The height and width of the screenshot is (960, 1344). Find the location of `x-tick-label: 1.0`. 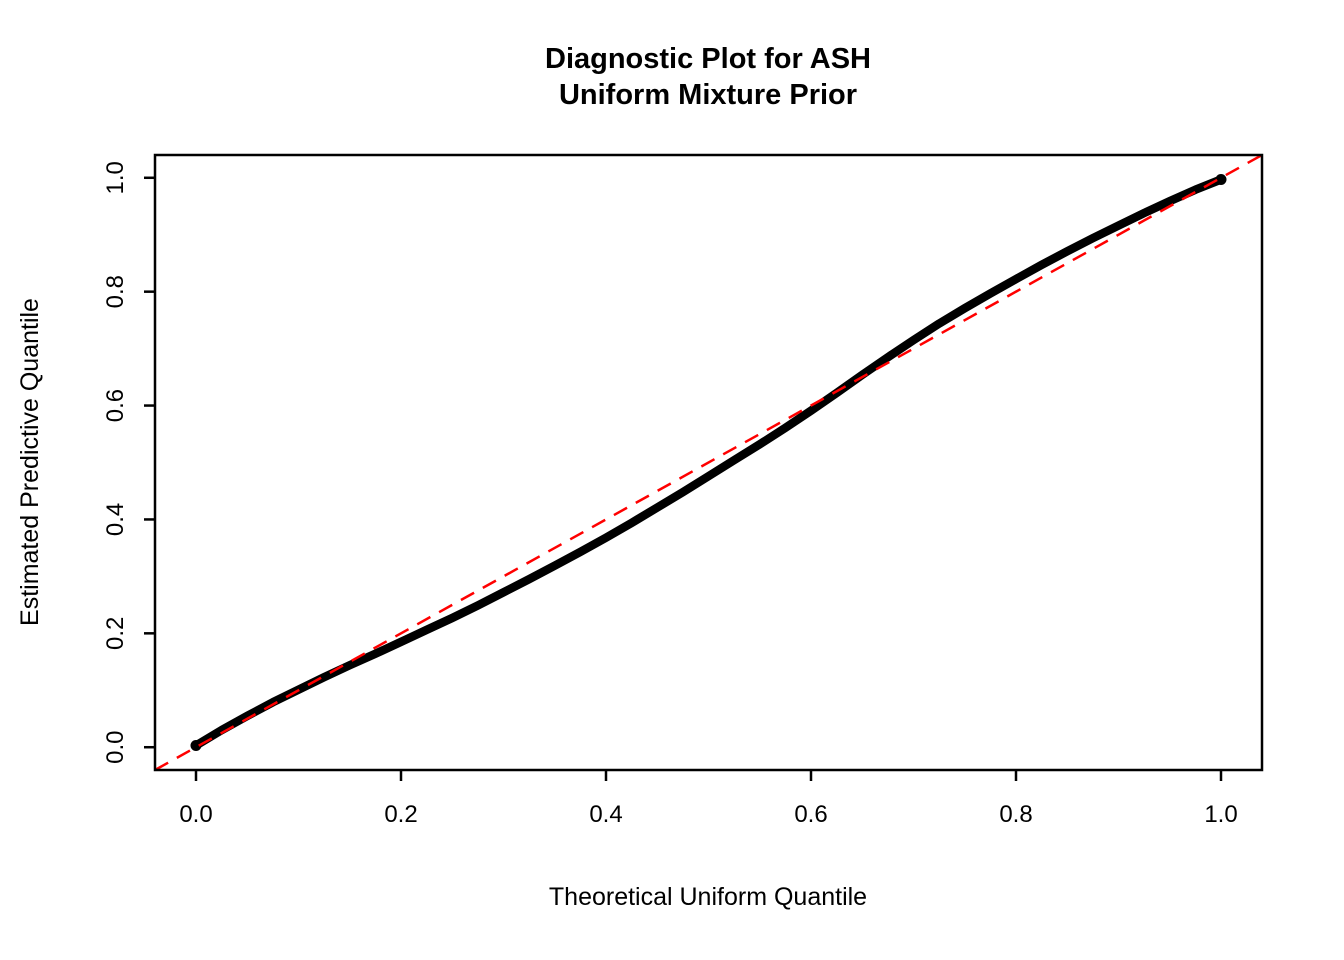

x-tick-label: 1.0 is located at coordinates (1220, 814).